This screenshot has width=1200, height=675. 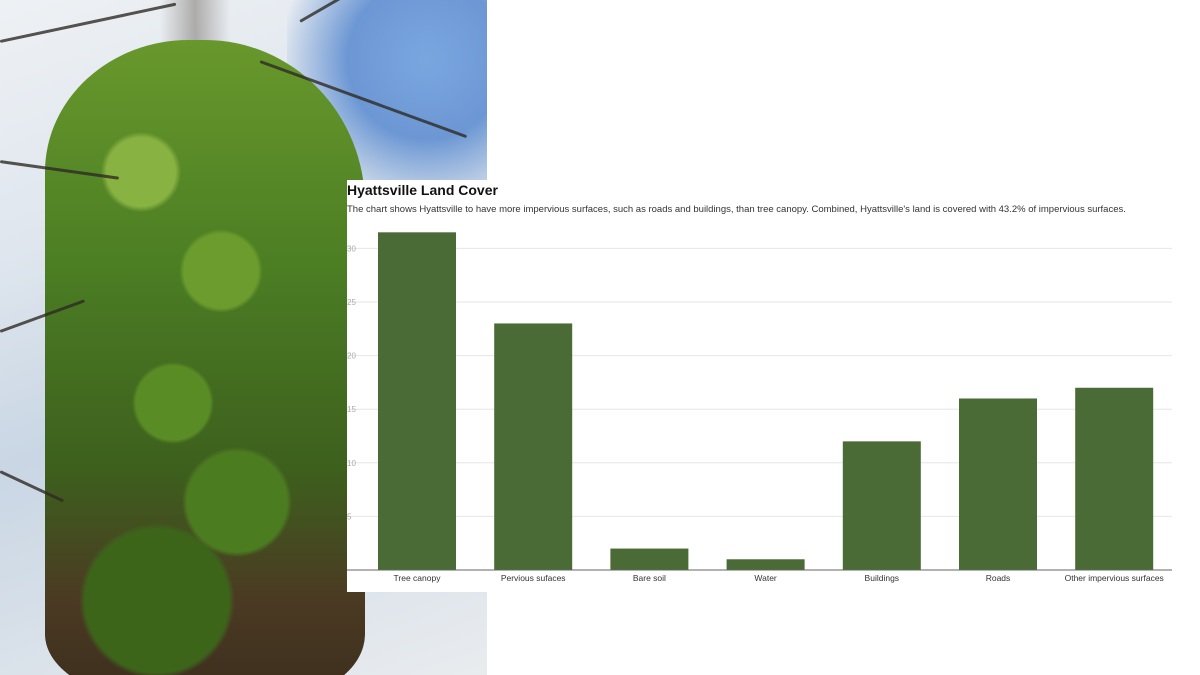 What do you see at coordinates (422, 190) in the screenshot?
I see `chart-title: Hyattsville Land Cover` at bounding box center [422, 190].